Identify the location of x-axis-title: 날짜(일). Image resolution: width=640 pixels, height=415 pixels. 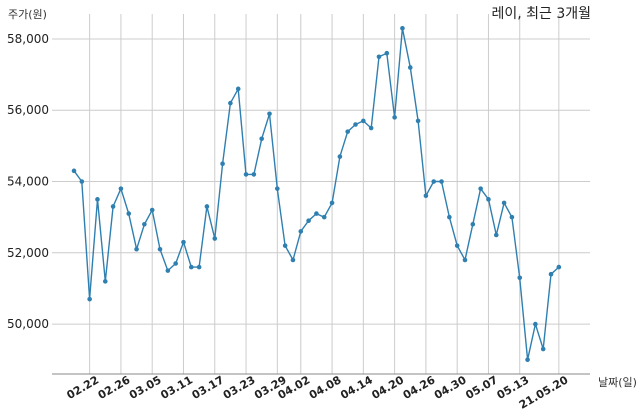
(617, 382).